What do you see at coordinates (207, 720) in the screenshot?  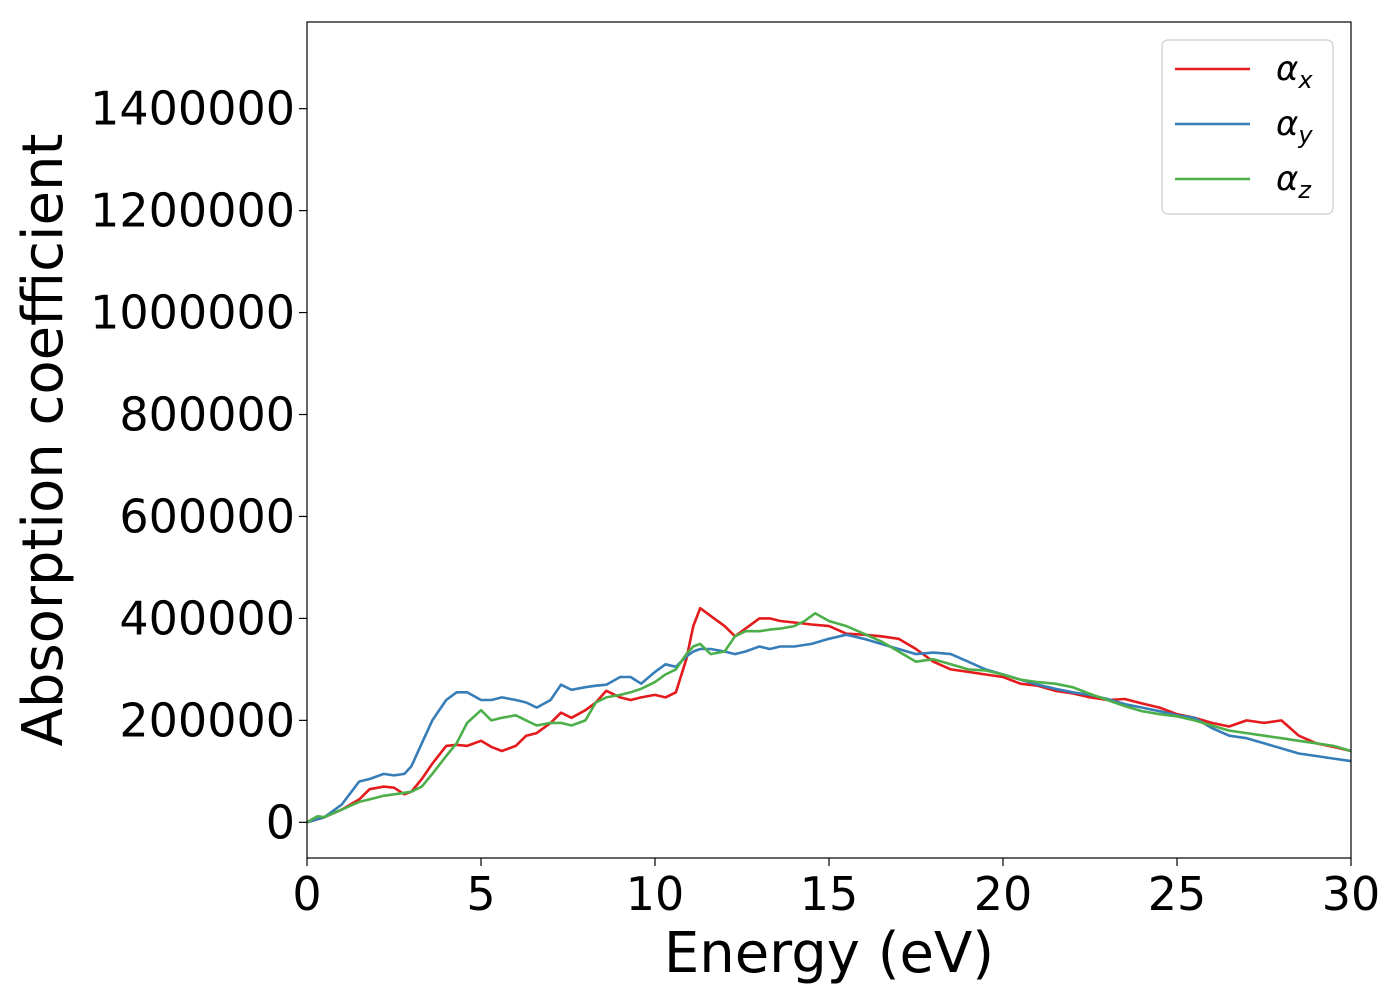 I see `y-tick-label: 200000` at bounding box center [207, 720].